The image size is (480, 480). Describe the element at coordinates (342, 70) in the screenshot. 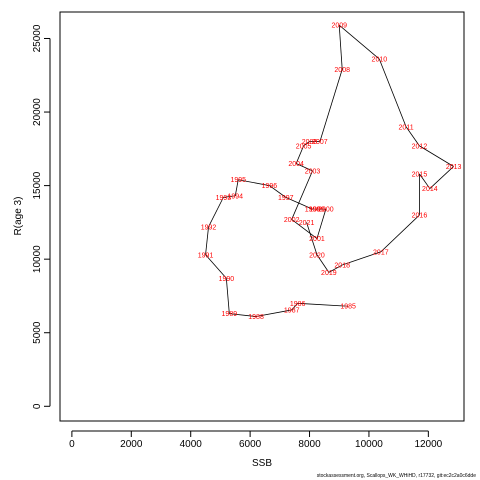

I see `year-label-2008: 2008` at that location.